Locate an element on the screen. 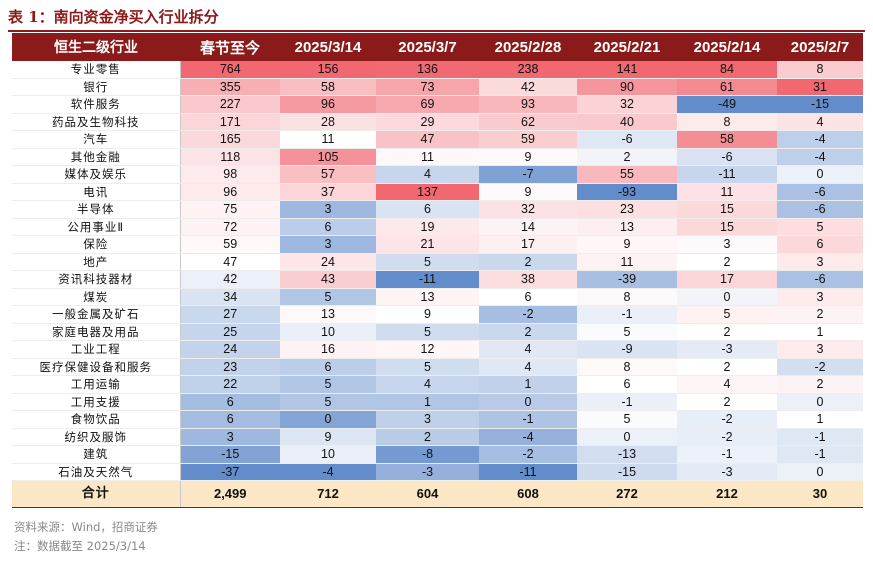 This screenshot has width=873, height=563. value-cell: 58 is located at coordinates (727, 139).